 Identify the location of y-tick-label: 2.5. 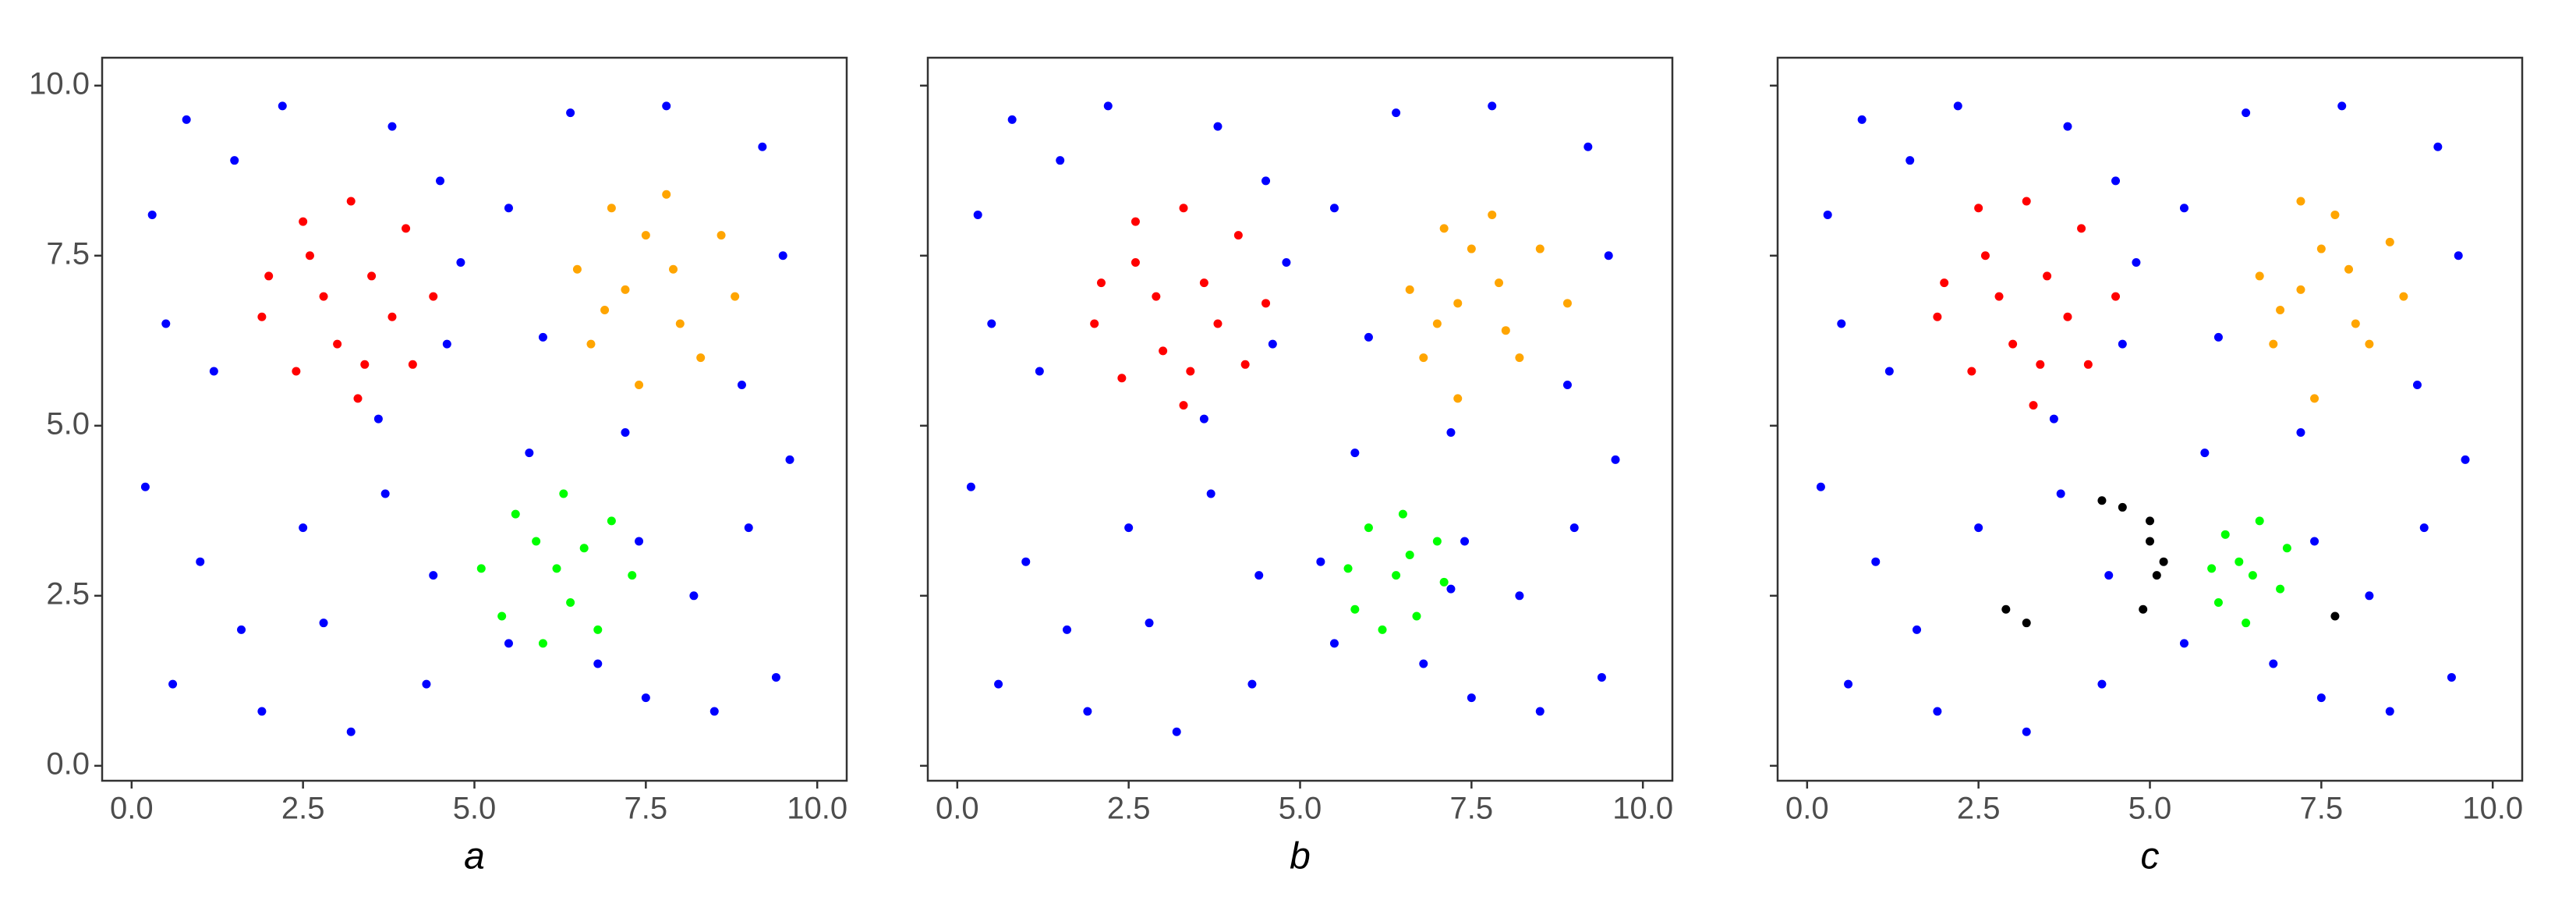
(68, 593).